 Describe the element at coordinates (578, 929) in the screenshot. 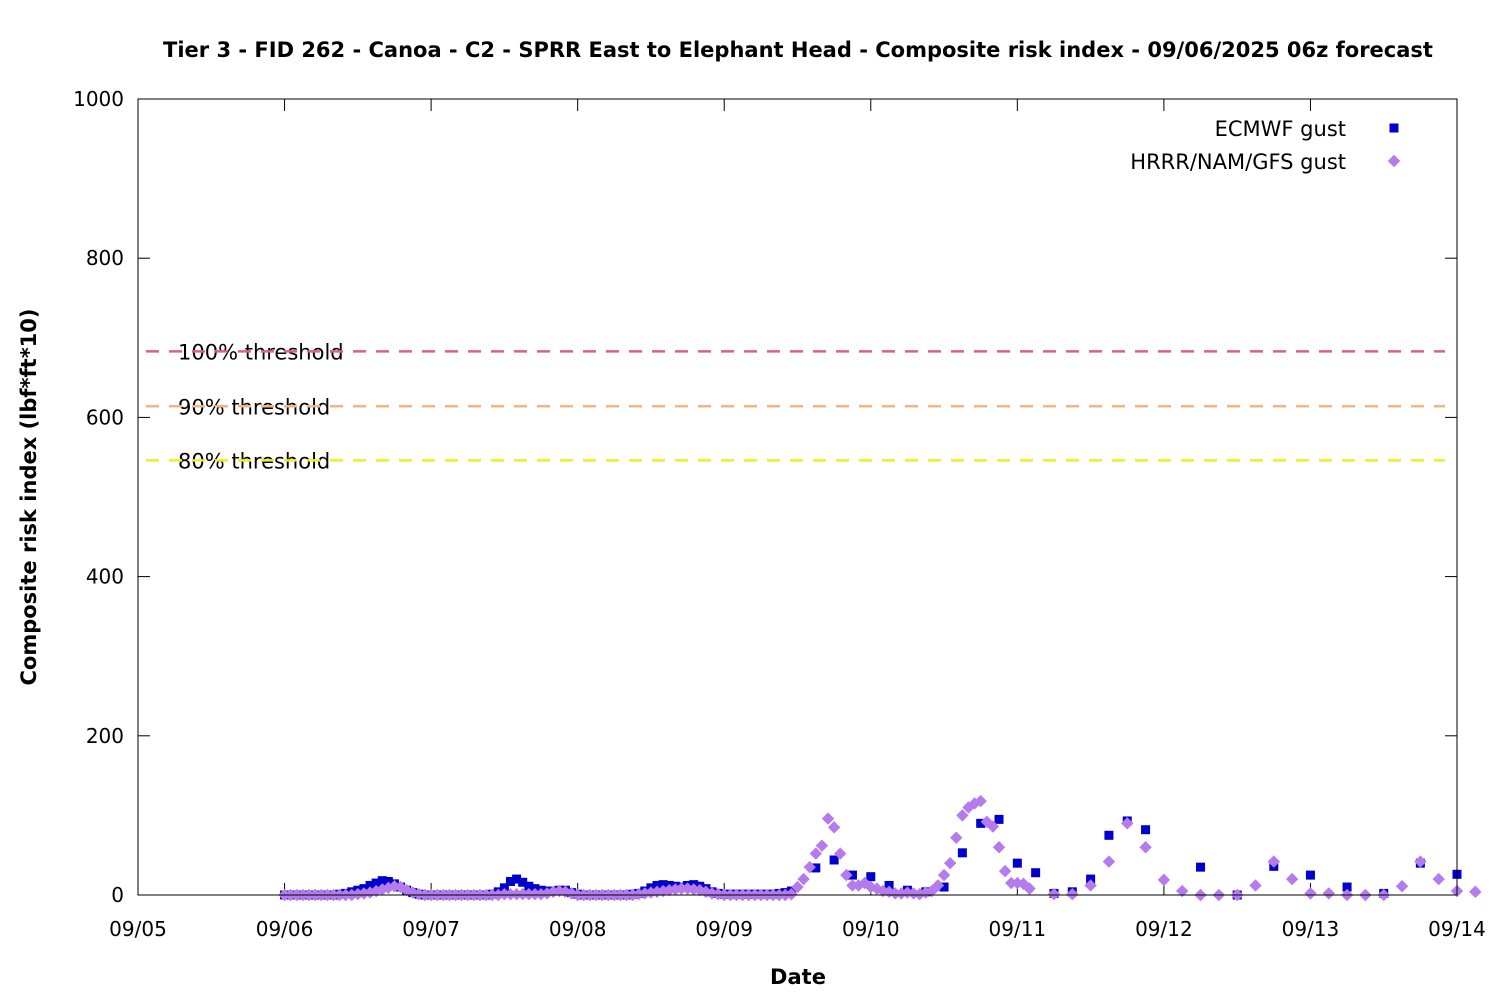

I see `x-tick-label: 09/08` at that location.